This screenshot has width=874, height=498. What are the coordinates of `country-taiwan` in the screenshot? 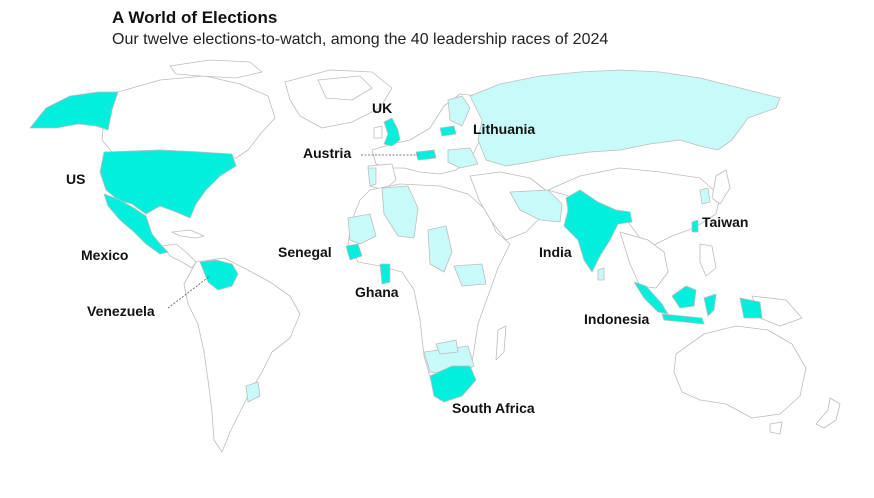 It's located at (695, 226).